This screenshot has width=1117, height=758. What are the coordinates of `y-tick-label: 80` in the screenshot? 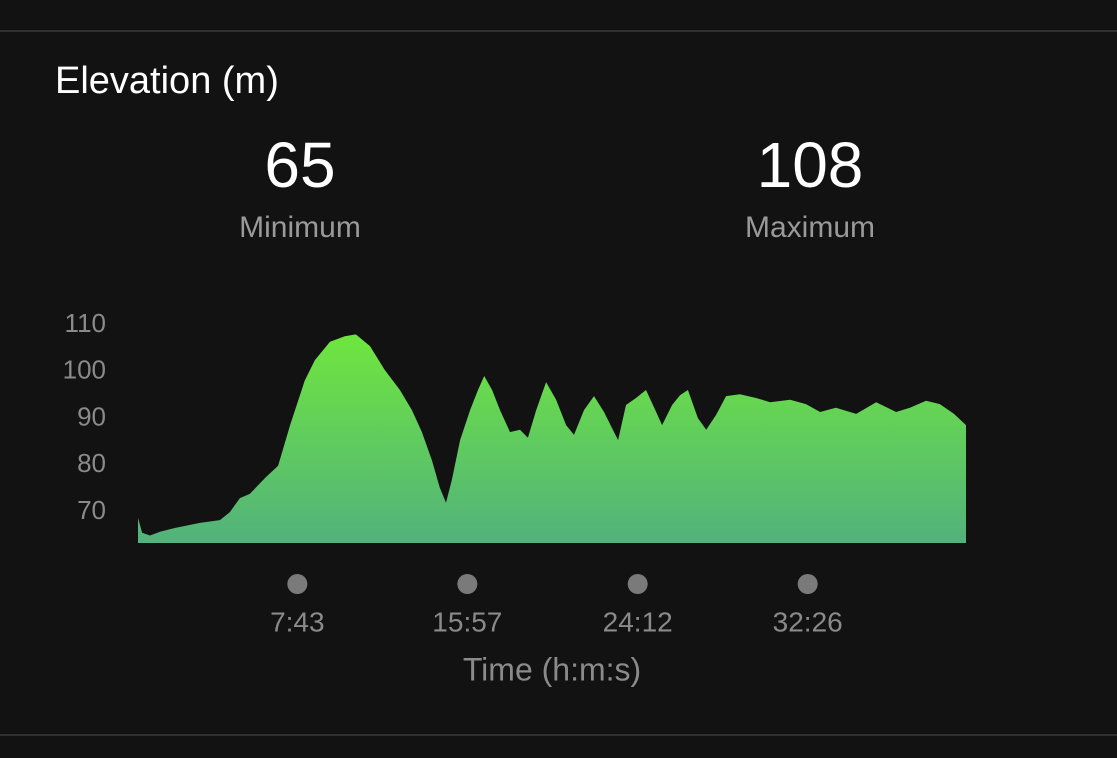 It's located at (91, 463).